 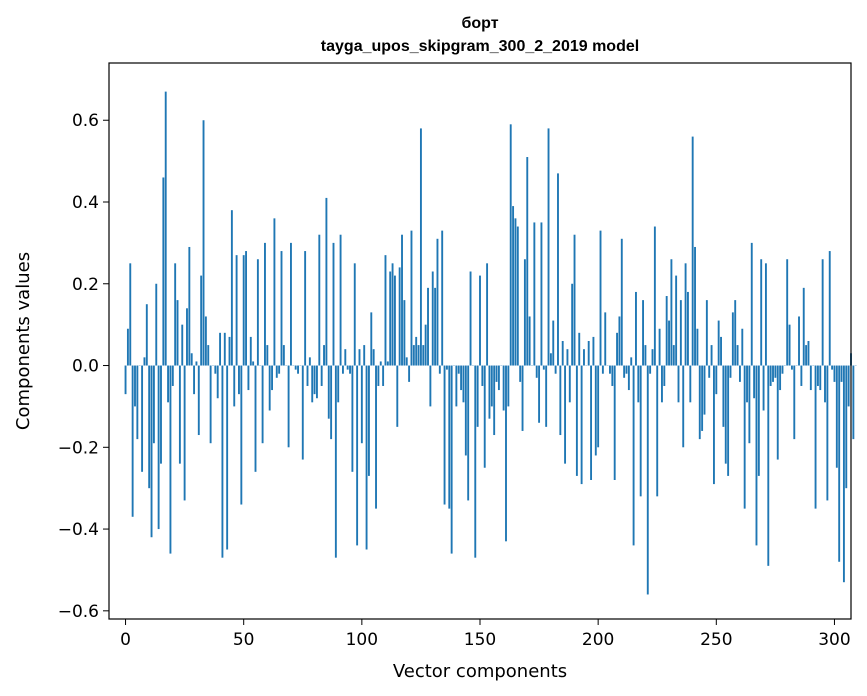 What do you see at coordinates (85, 285) in the screenshot?
I see `y-tick-label: 0.2` at bounding box center [85, 285].